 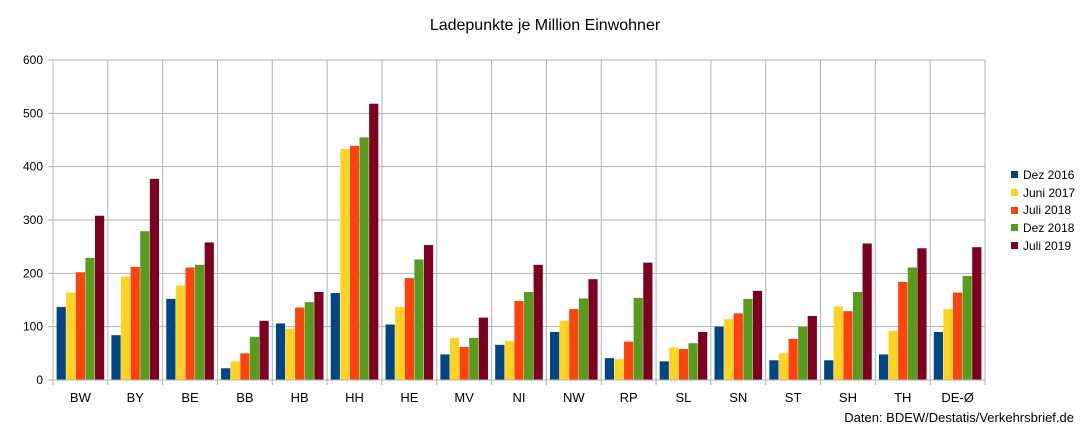 I want to click on x-tick-label: MV, so click(x=464, y=397).